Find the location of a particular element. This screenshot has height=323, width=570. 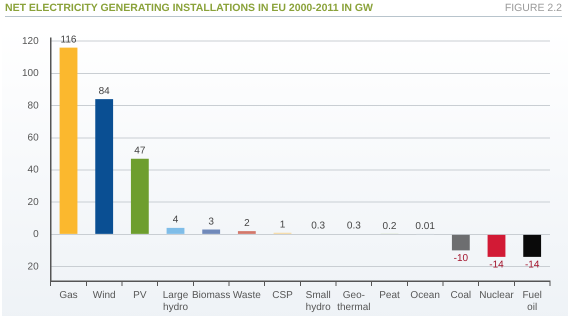

data-label: 0.2 is located at coordinates (389, 226).